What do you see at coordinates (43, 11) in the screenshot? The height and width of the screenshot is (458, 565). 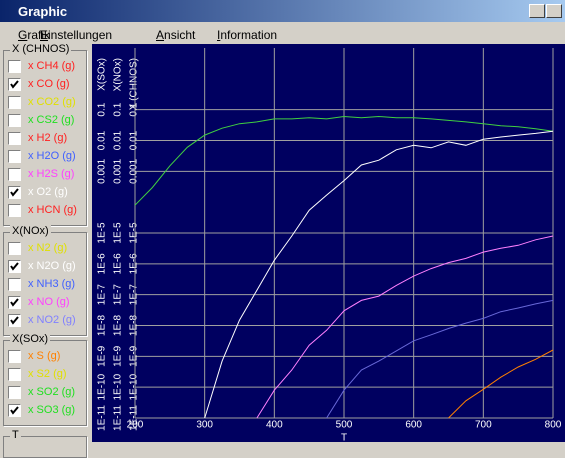 I see `window-title: Graphic` at bounding box center [43, 11].